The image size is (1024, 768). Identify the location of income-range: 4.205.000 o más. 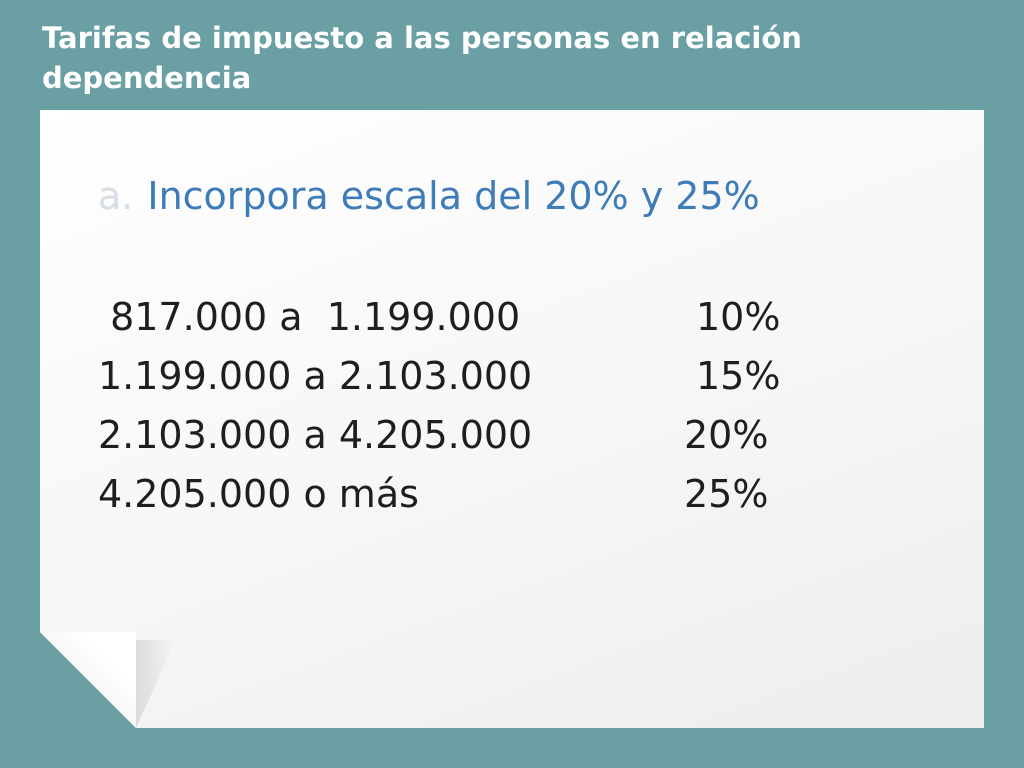
(258, 494).